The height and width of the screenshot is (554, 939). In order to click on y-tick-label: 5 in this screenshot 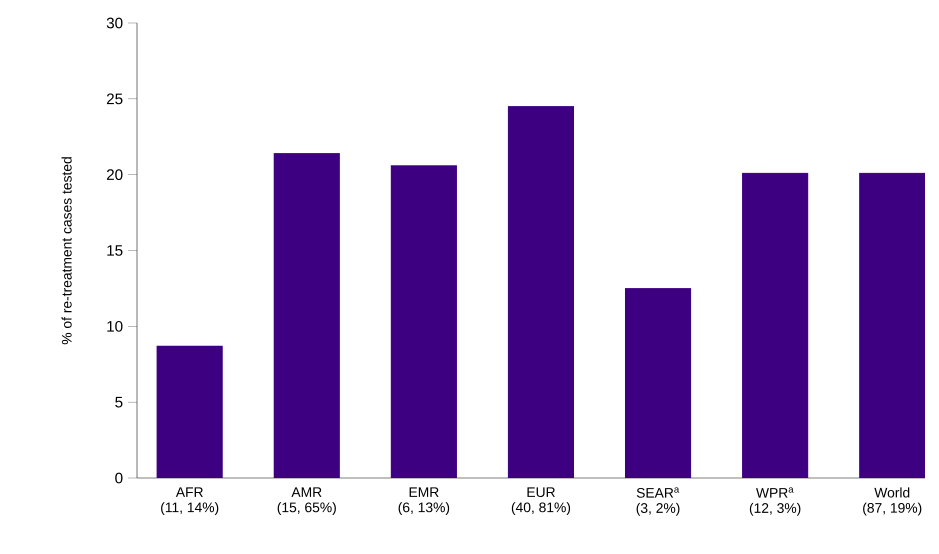, I will do `click(118, 402)`.